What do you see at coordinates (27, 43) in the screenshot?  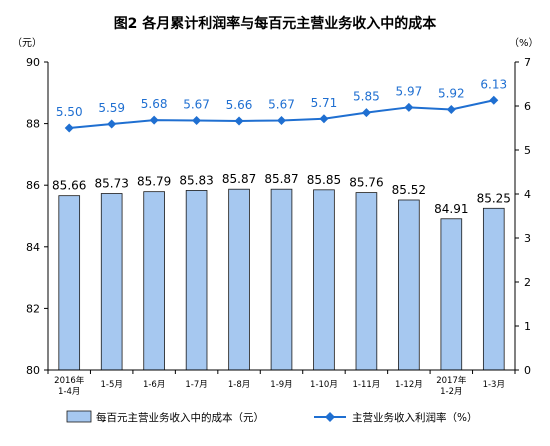 I see `left-axis-unit: （元）` at bounding box center [27, 43].